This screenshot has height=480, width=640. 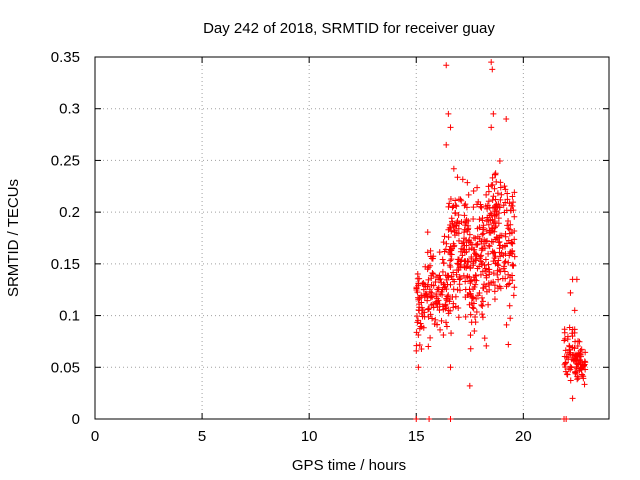 What do you see at coordinates (76, 419) in the screenshot?
I see `y-tick-label: 0` at bounding box center [76, 419].